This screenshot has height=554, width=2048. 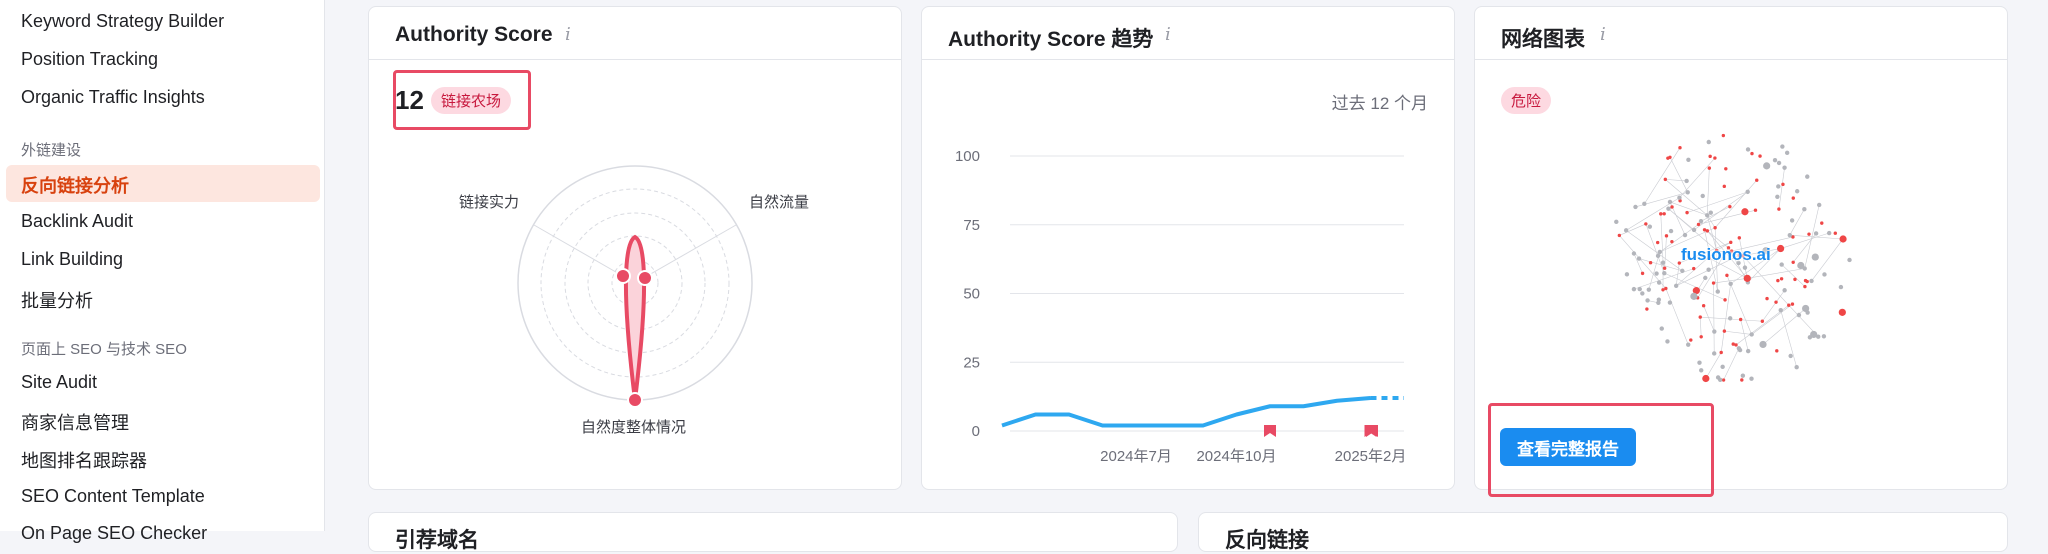 What do you see at coordinates (84, 460) in the screenshot?
I see `sidebar-item-map-rank-tracker: 地图排名跟踪器` at bounding box center [84, 460].